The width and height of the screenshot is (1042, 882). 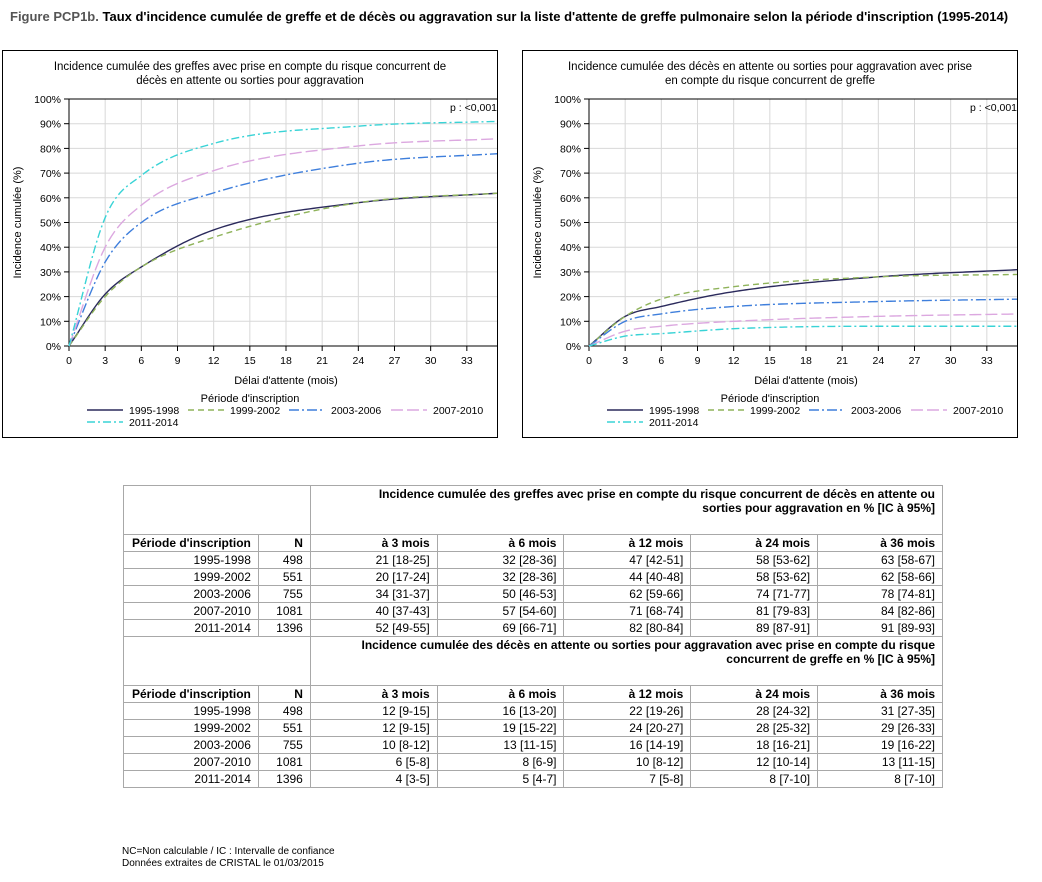 What do you see at coordinates (754, 577) in the screenshot?
I see `cell-value: 58 [53-62]` at bounding box center [754, 577].